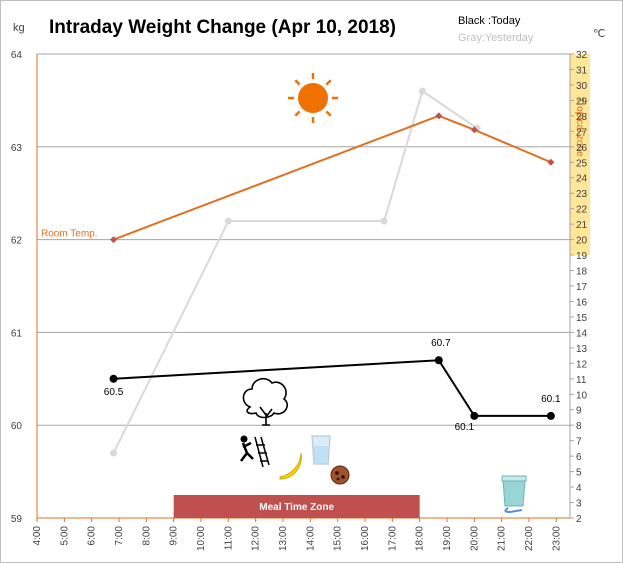 The image size is (623, 563). What do you see at coordinates (19, 28) in the screenshot?
I see `left-axis-unit: kg` at bounding box center [19, 28].